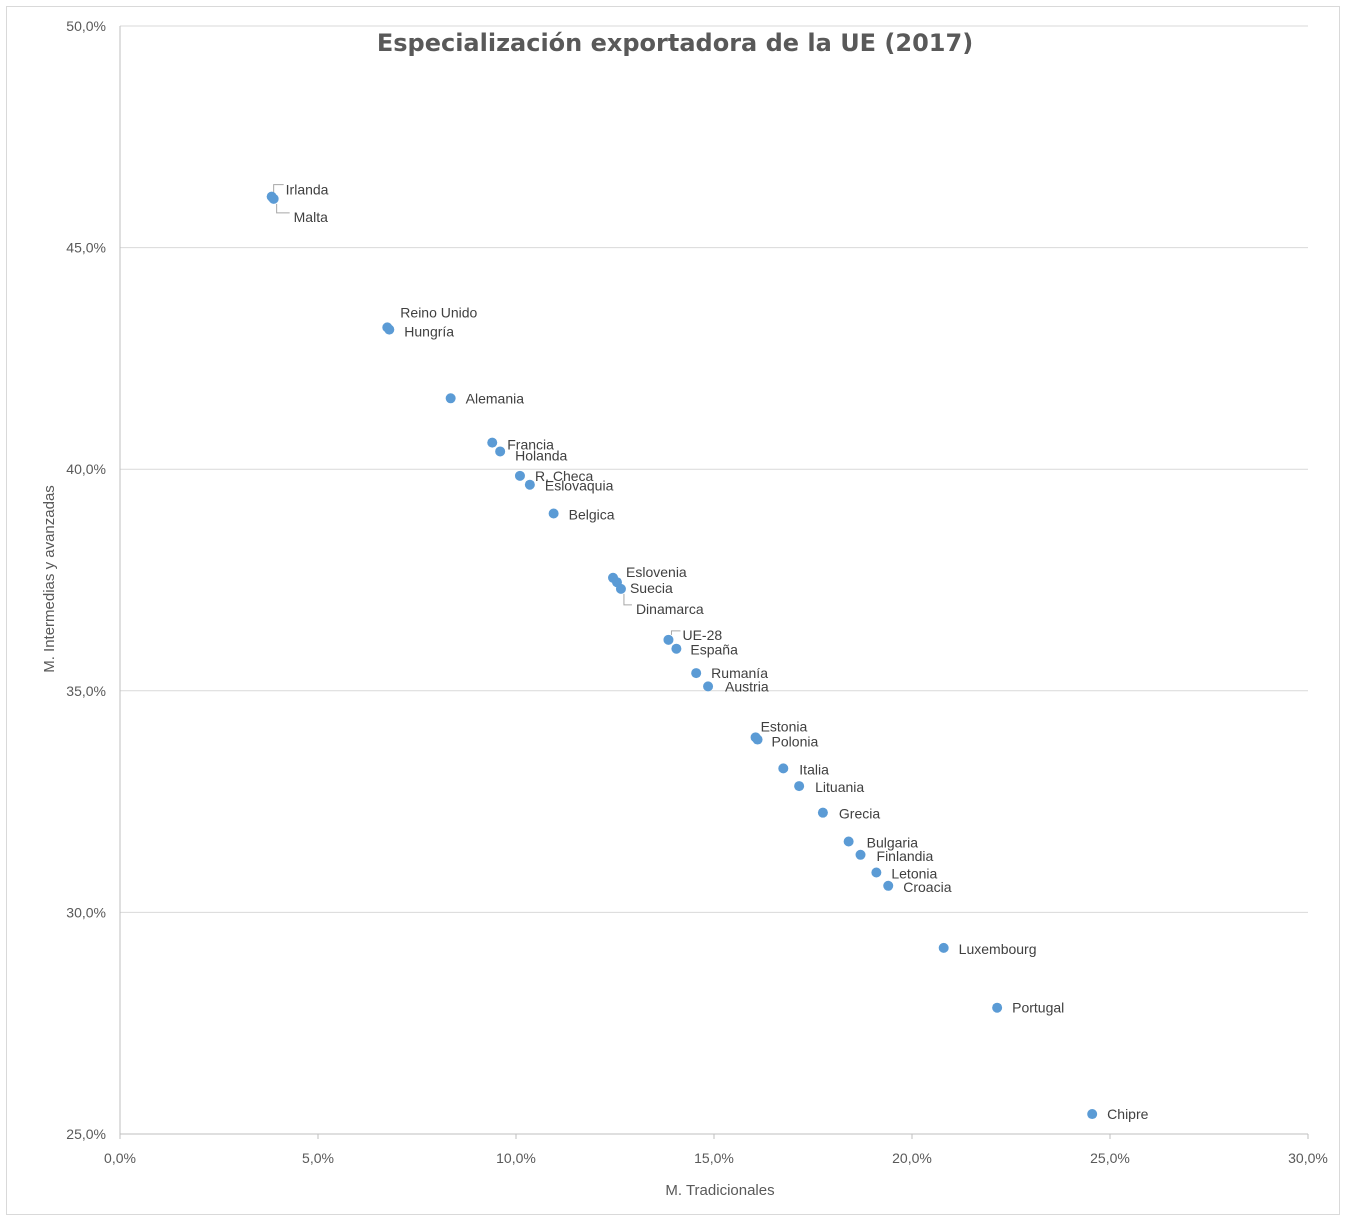 This screenshot has height=1217, width=1345. Describe the element at coordinates (86, 248) in the screenshot. I see `y-tick-label: 45,0%` at that location.